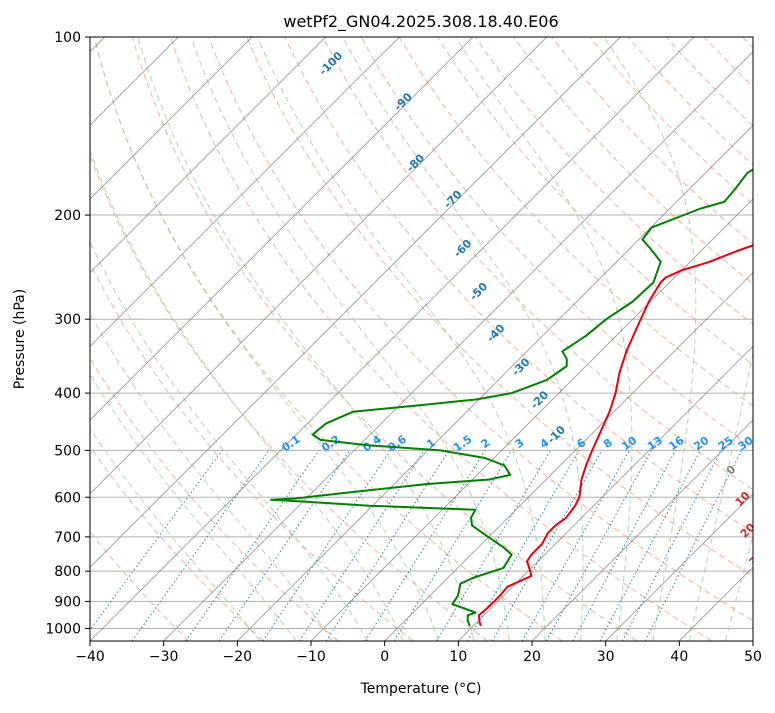 This screenshot has width=775, height=713. I want to click on y-tick-label: 900, so click(67, 602).